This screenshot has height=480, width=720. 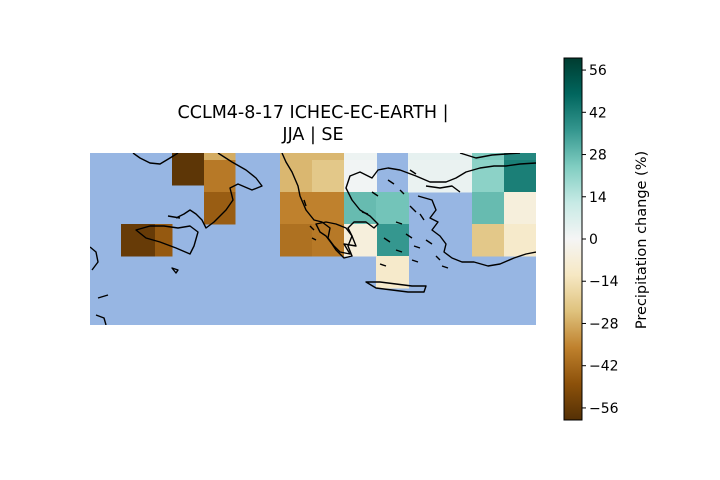 What do you see at coordinates (99, 285) in the screenshot?
I see `west-coast` at bounding box center [99, 285].